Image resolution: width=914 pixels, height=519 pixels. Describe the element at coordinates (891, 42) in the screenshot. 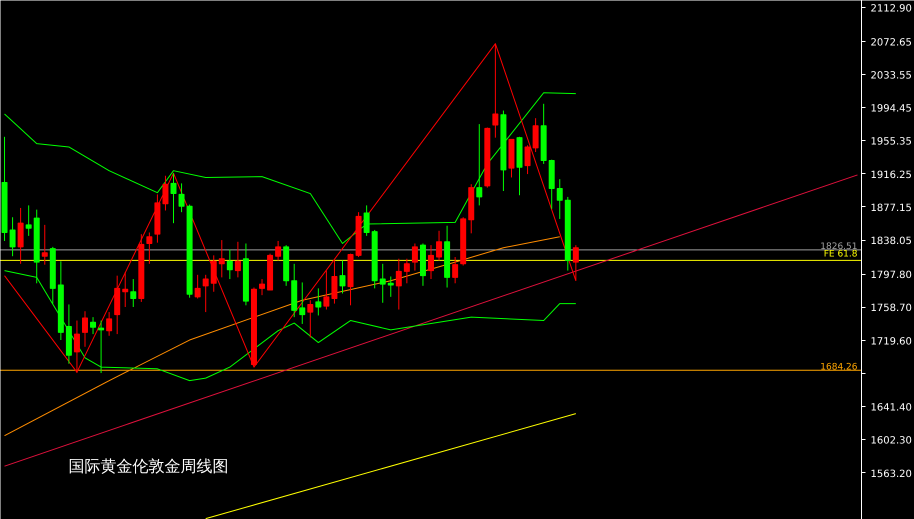

I see `y-tick-label: 2072.65` at that location.